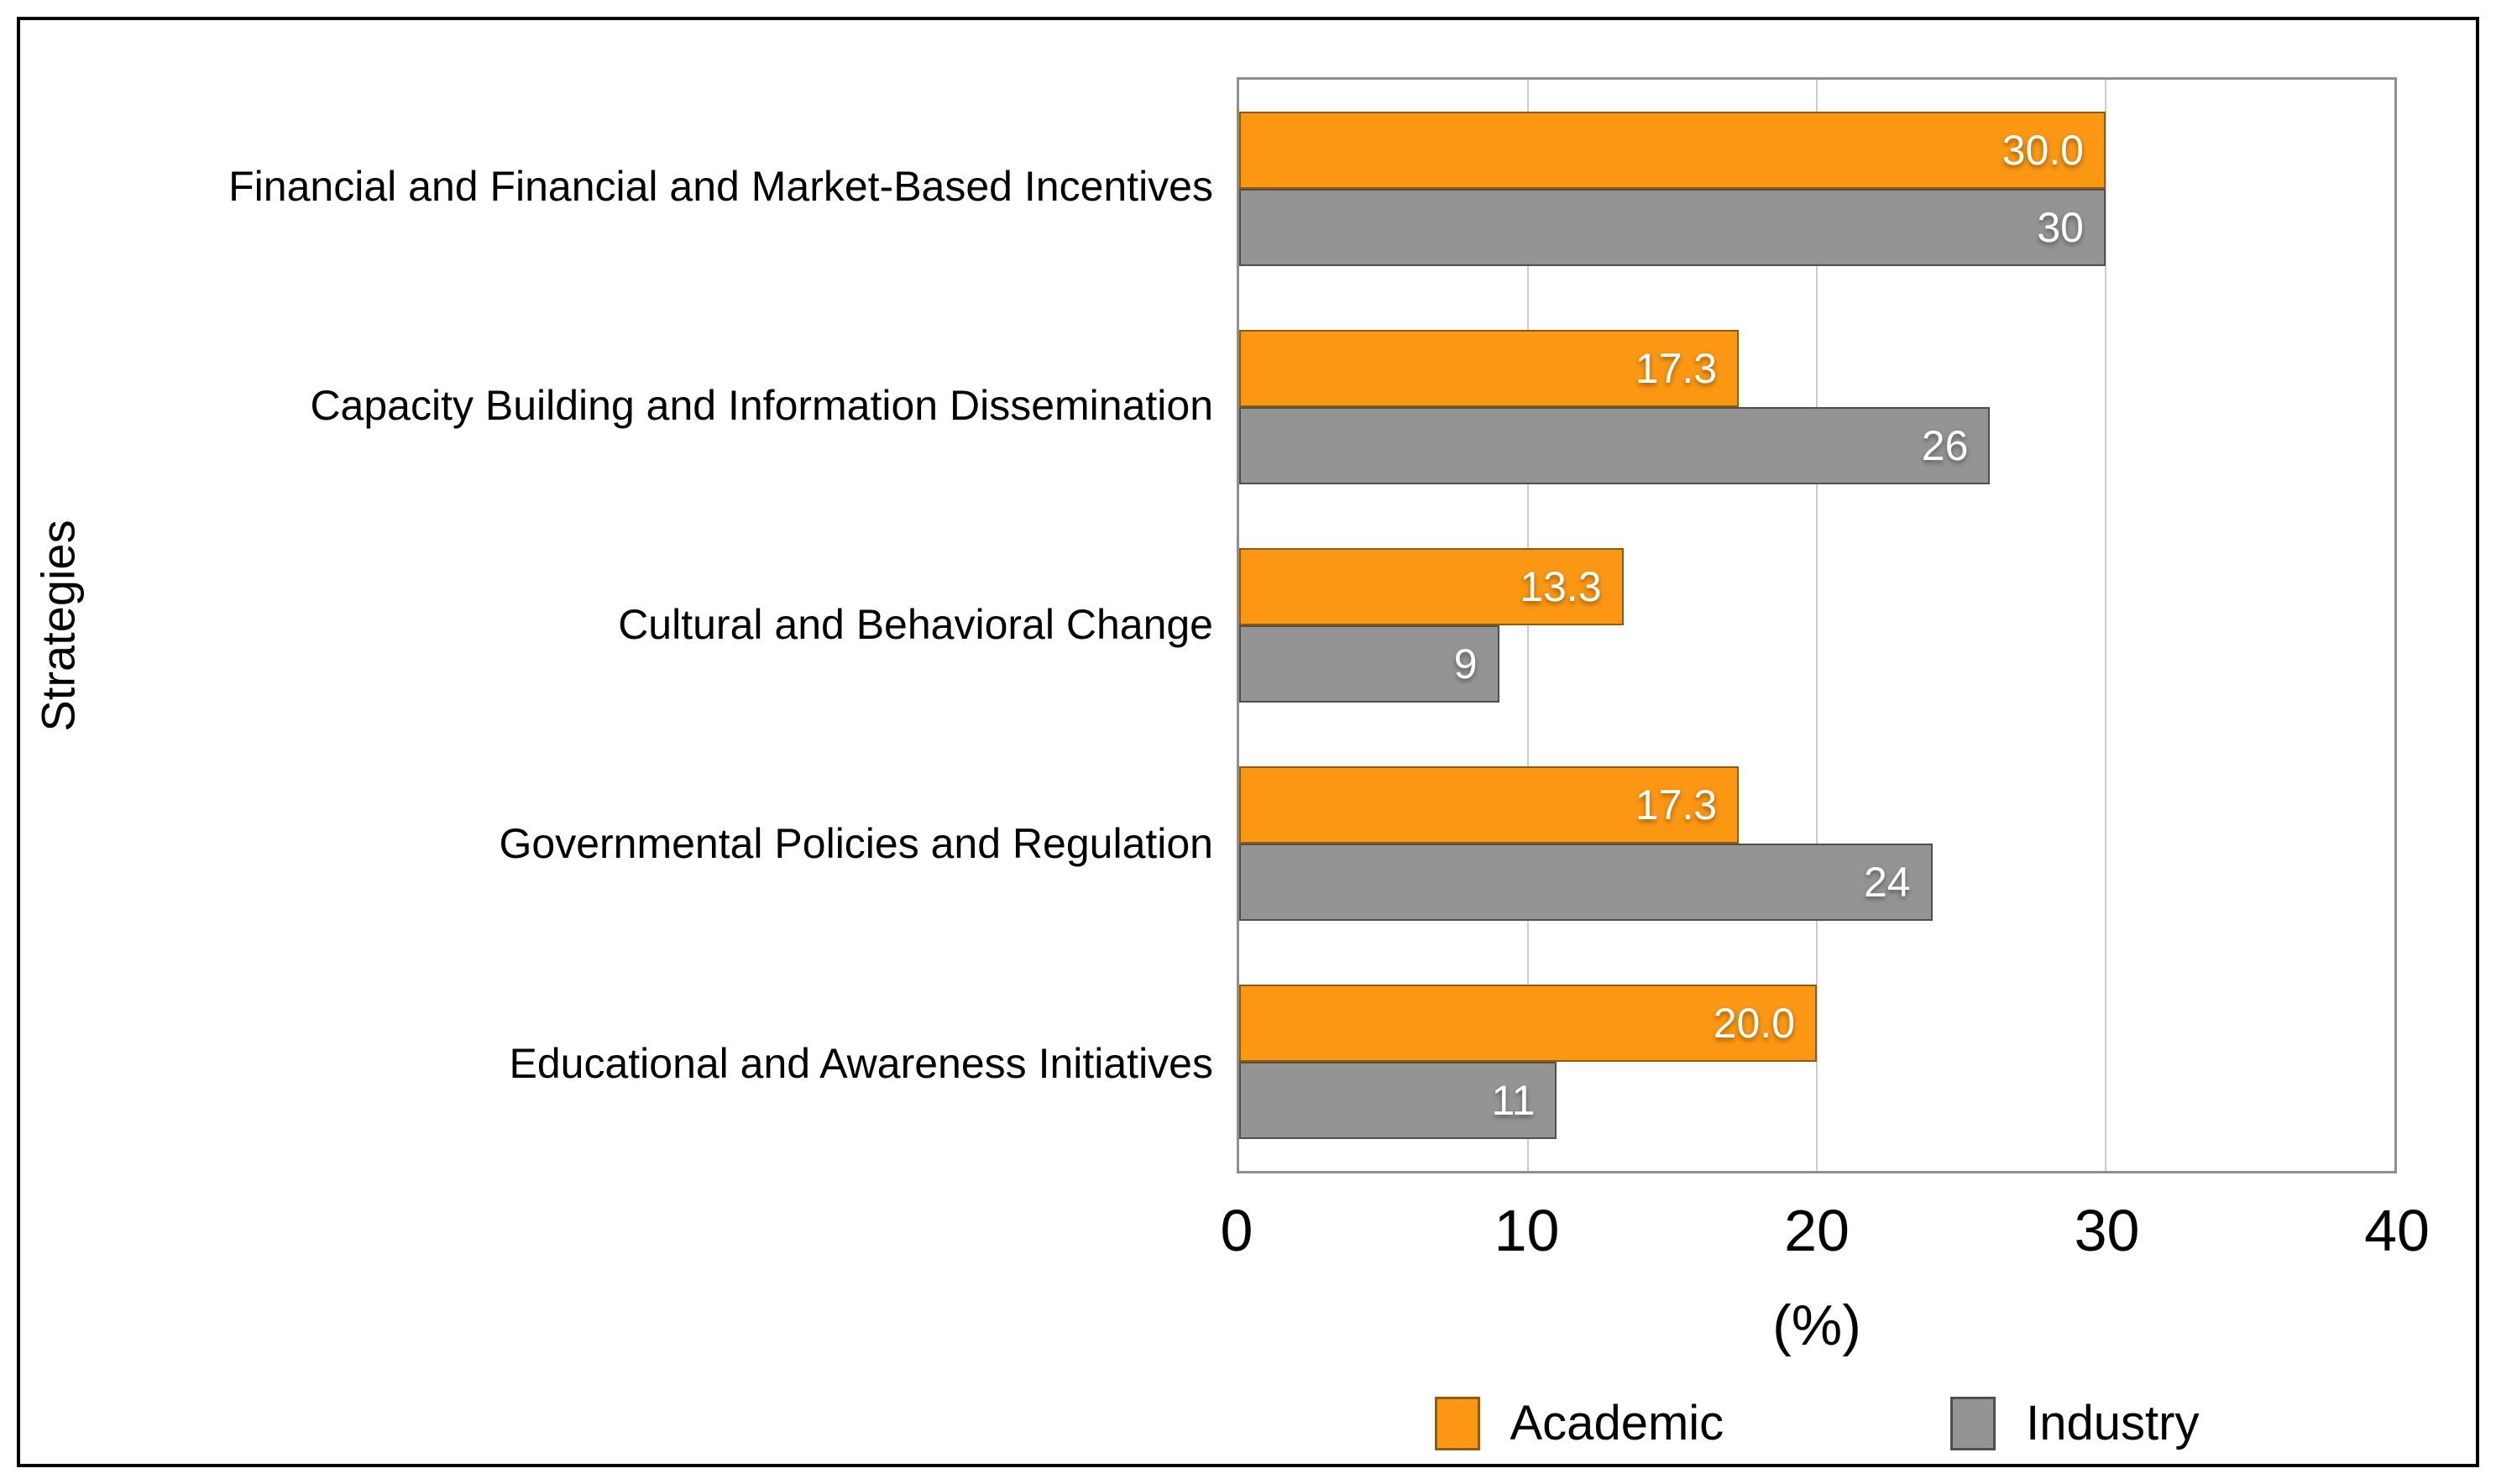  Describe the element at coordinates (1817, 1423) in the screenshot. I see `legend: Academic Industry` at that location.